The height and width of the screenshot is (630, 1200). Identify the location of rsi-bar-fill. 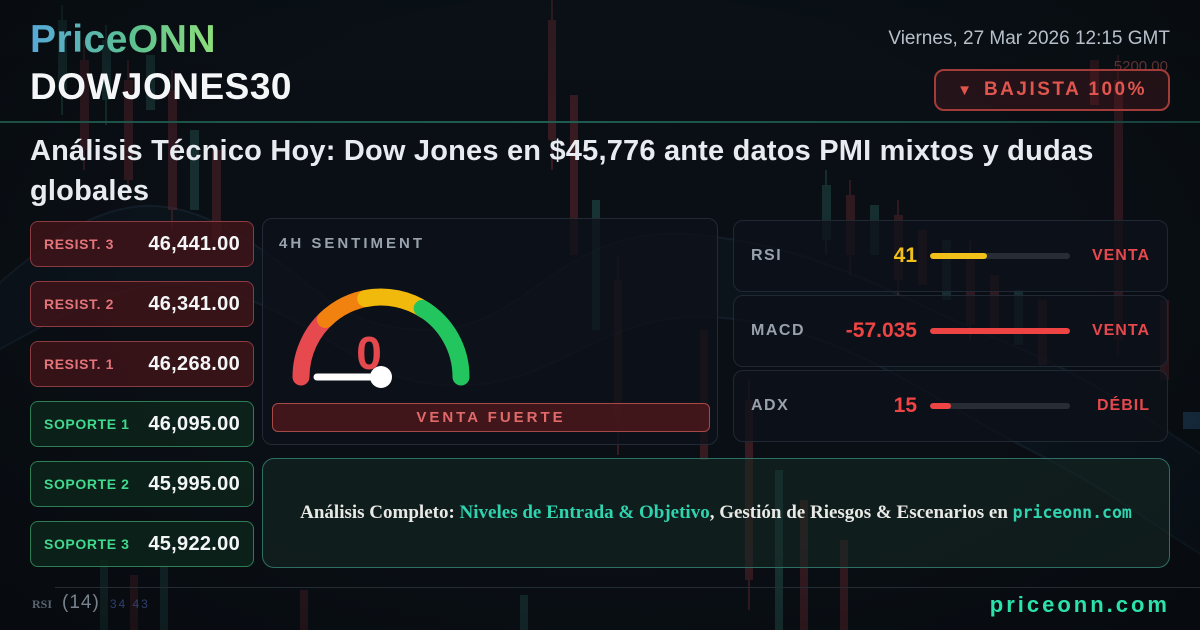
(959, 256).